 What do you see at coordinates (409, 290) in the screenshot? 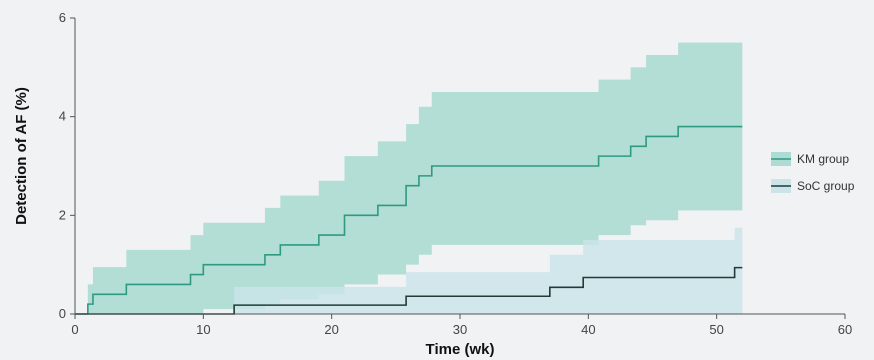
I see `line-soc-group` at bounding box center [409, 290].